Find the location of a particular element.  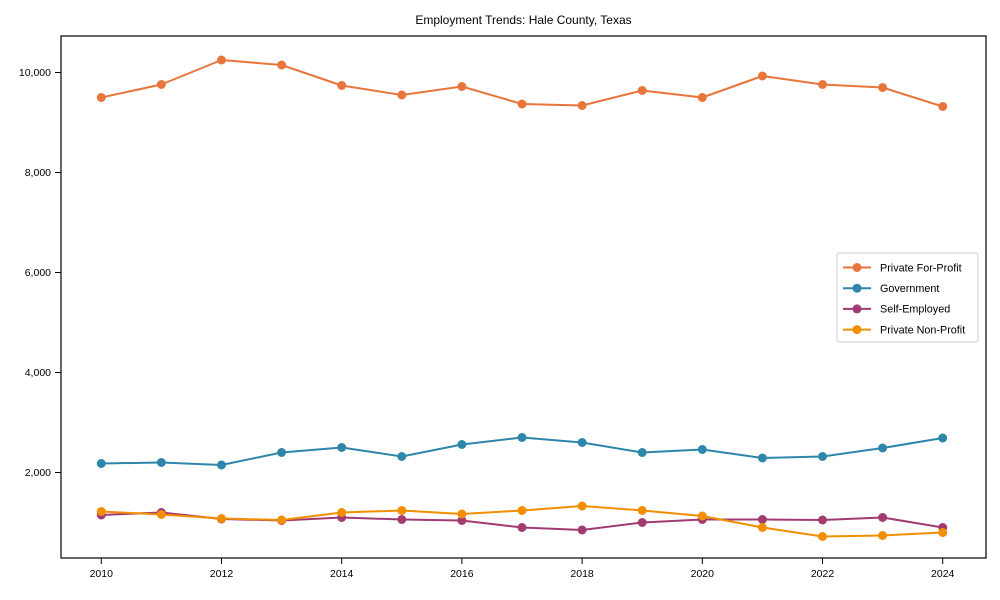

data-point-government-2015 is located at coordinates (402, 456).